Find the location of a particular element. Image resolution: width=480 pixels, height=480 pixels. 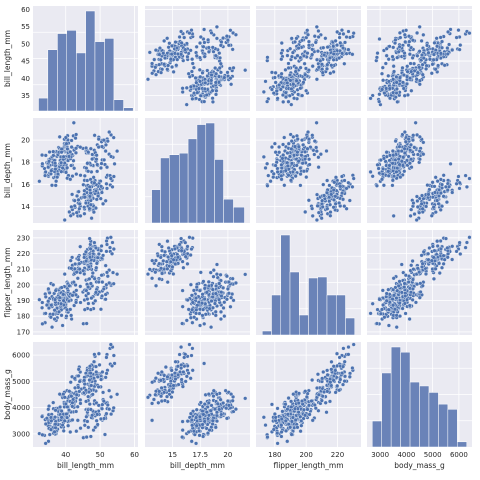

x-tick-label: 60 is located at coordinates (134, 455).